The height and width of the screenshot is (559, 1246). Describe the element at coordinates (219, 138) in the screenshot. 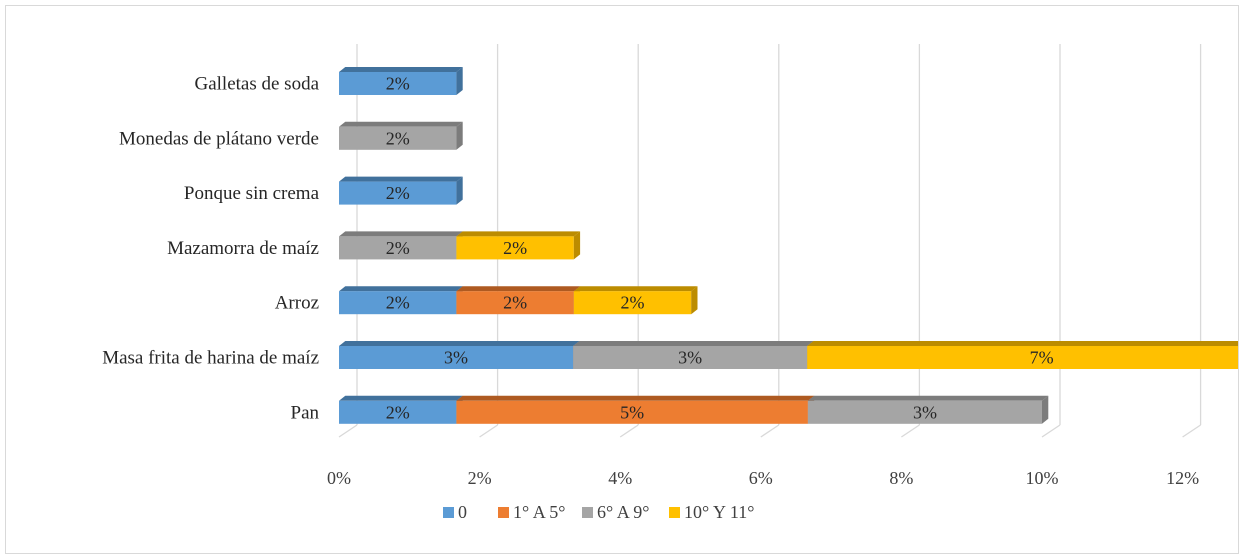

I see `category-label: Monedas de plátano verde` at that location.